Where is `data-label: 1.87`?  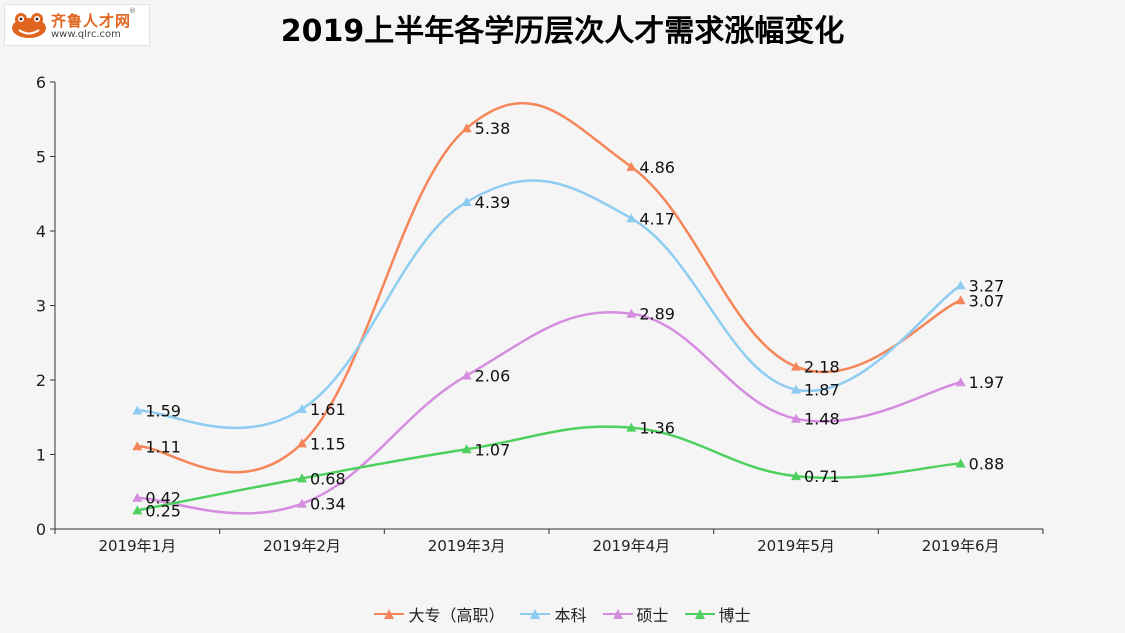 data-label: 1.87 is located at coordinates (822, 390).